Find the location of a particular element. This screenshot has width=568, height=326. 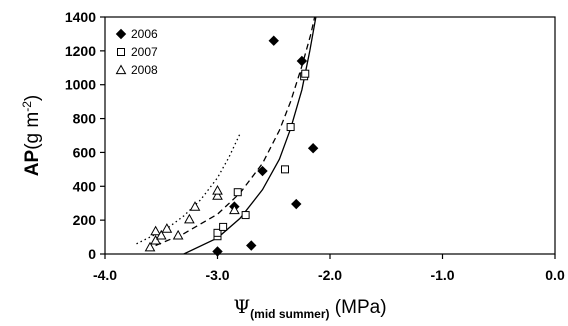

fit-curve-2008 is located at coordinates (188, 189).